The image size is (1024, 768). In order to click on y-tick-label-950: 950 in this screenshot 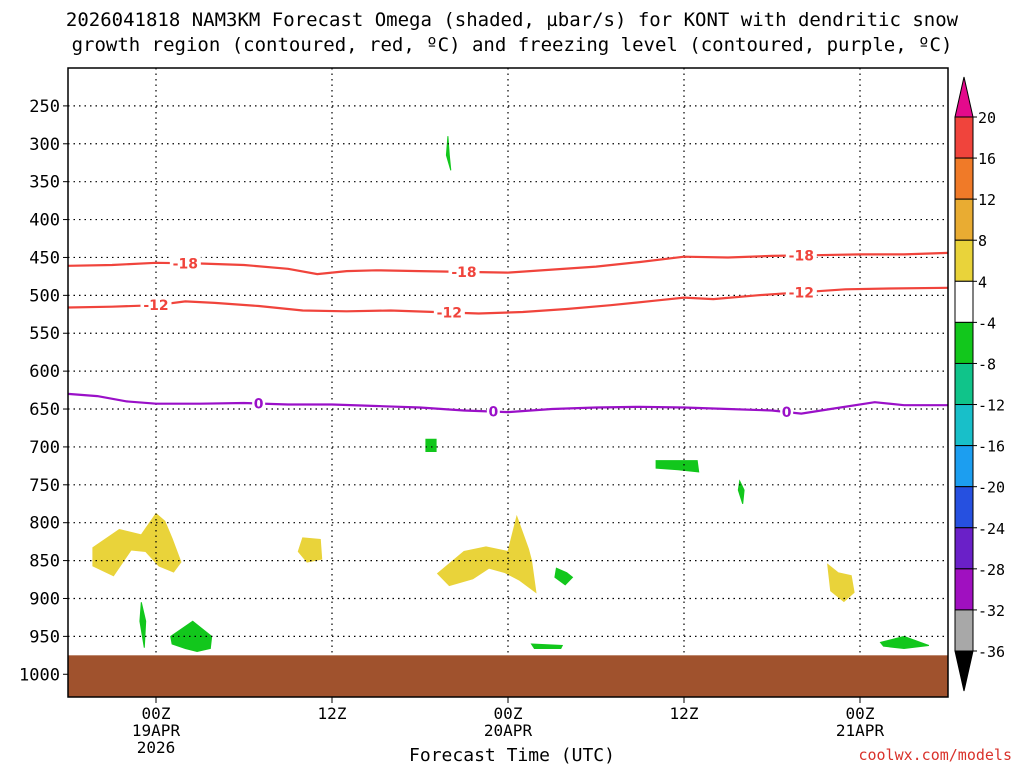, I will do `click(44, 637)`.